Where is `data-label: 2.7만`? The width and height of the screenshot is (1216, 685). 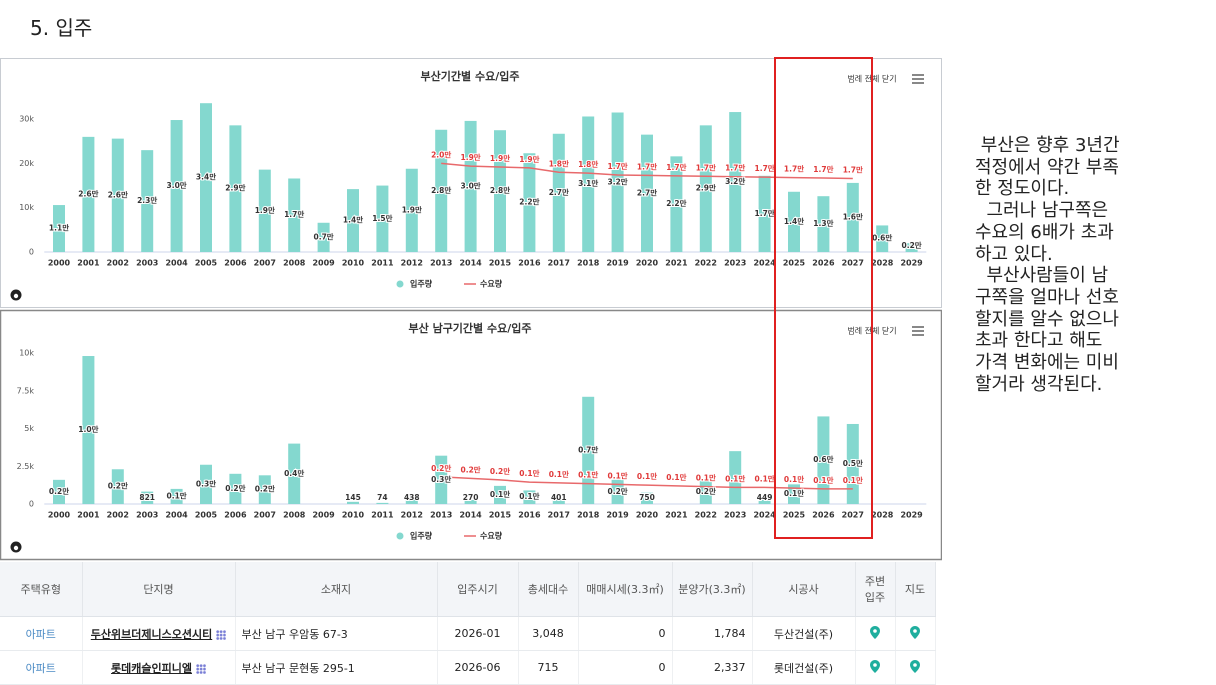 data-label: 2.7만 is located at coordinates (647, 192).